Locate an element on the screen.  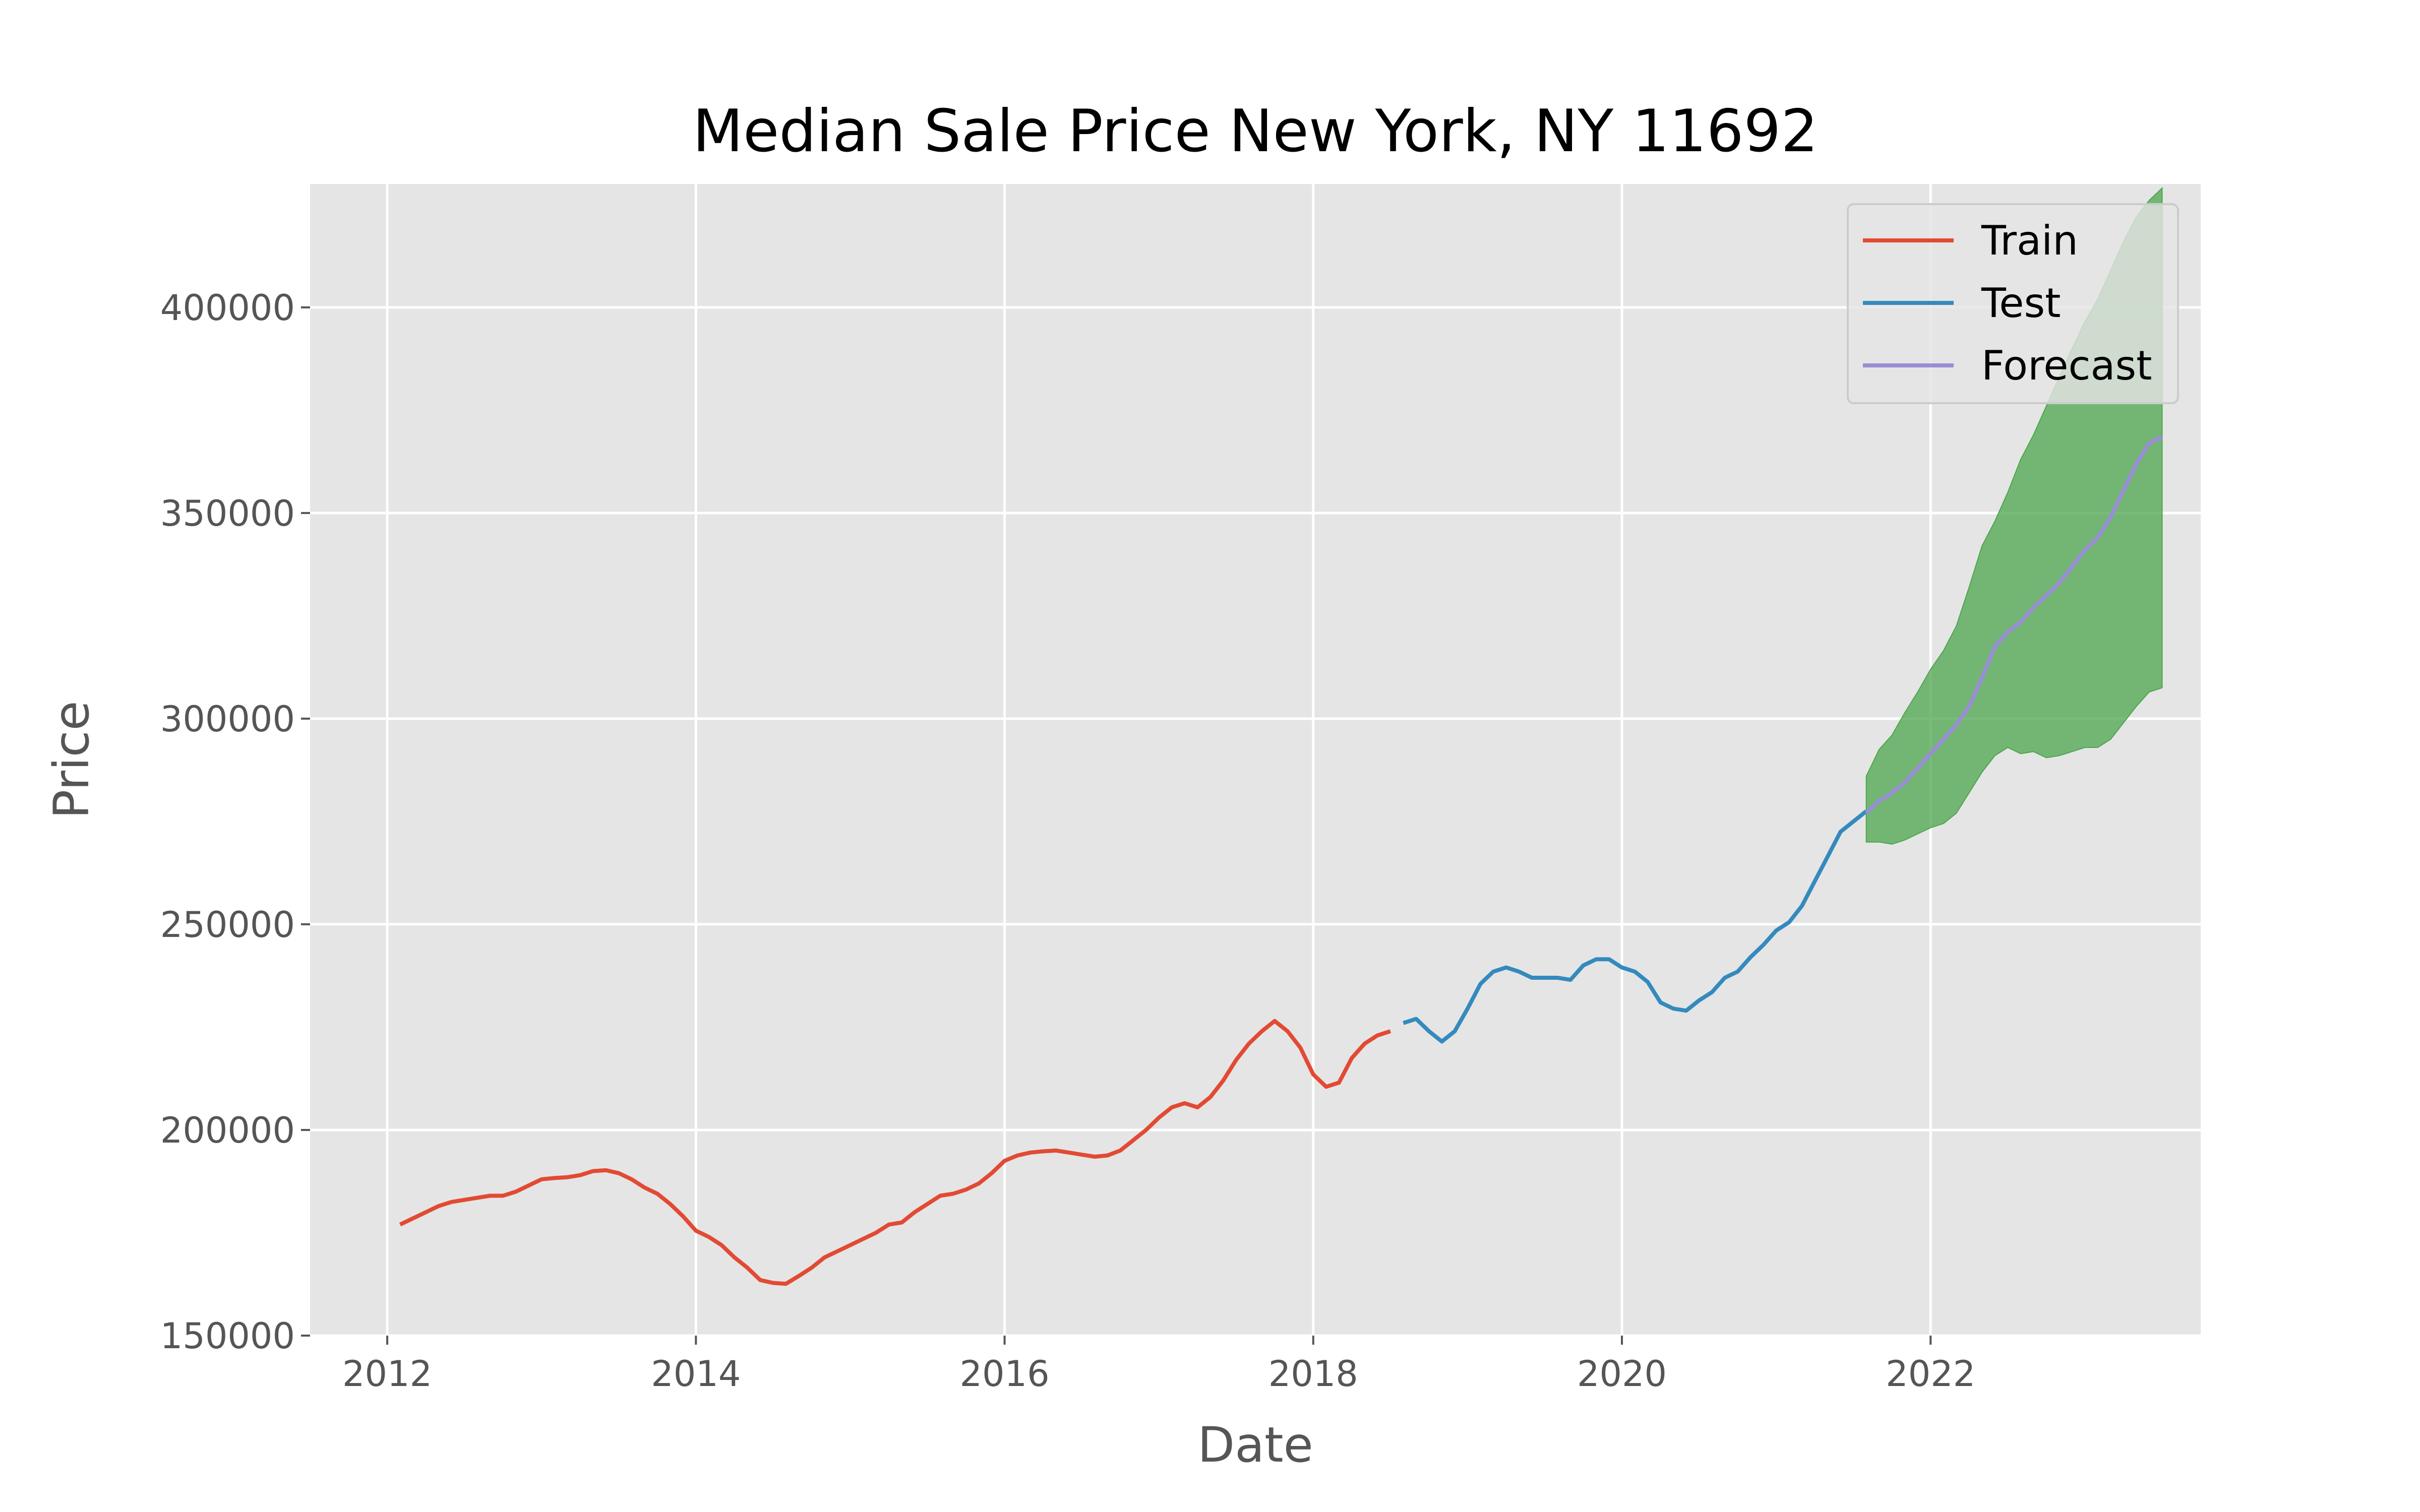
series-line-forecast is located at coordinates (2013, 625).